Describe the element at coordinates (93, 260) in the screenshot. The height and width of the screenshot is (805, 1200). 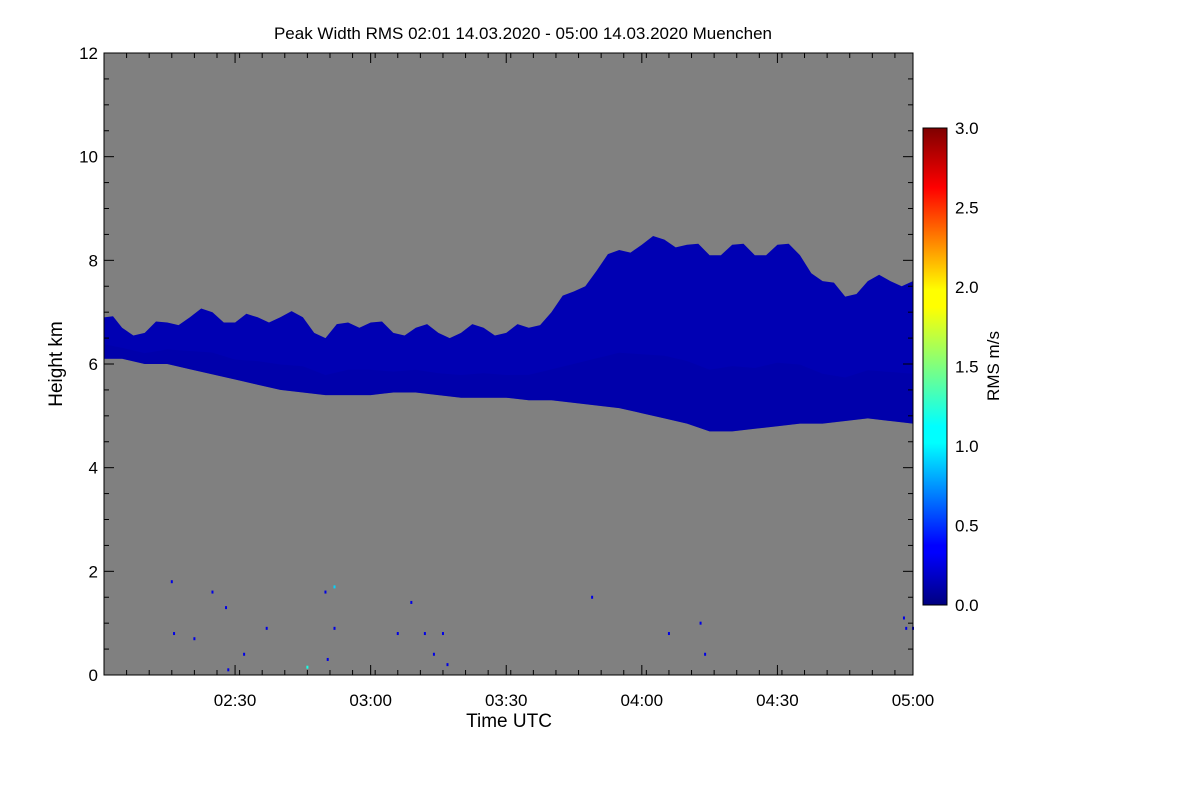
I see `y-tick-label: 8` at that location.